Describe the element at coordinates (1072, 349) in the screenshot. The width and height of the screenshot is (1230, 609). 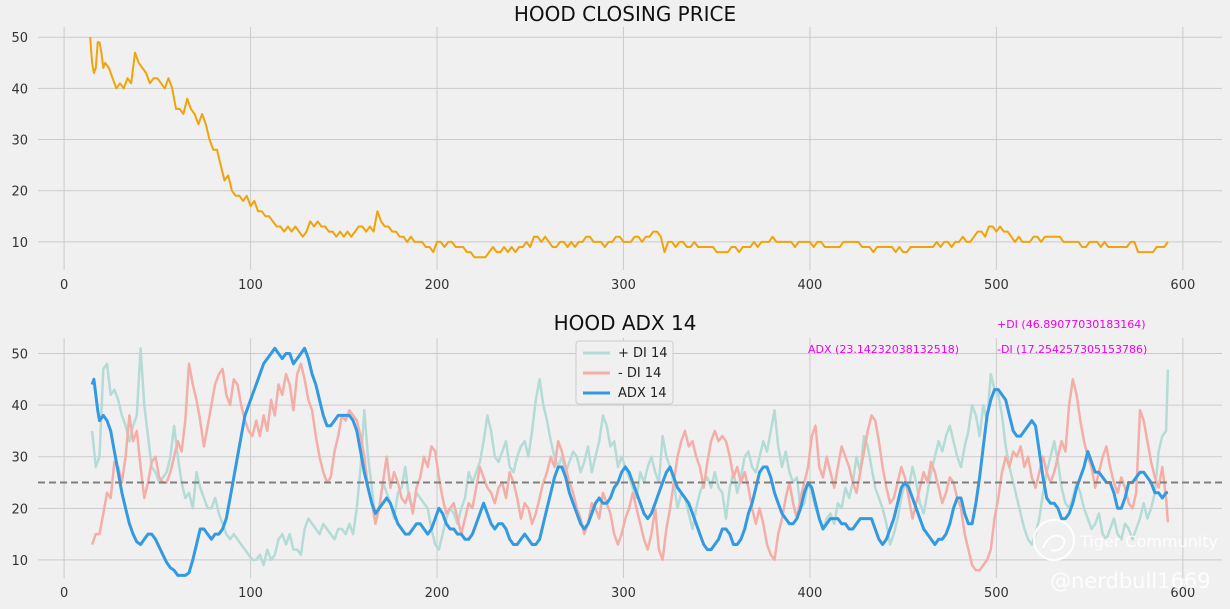
I see `minus-di-annotation: -DI (17.254257305153786)` at that location.